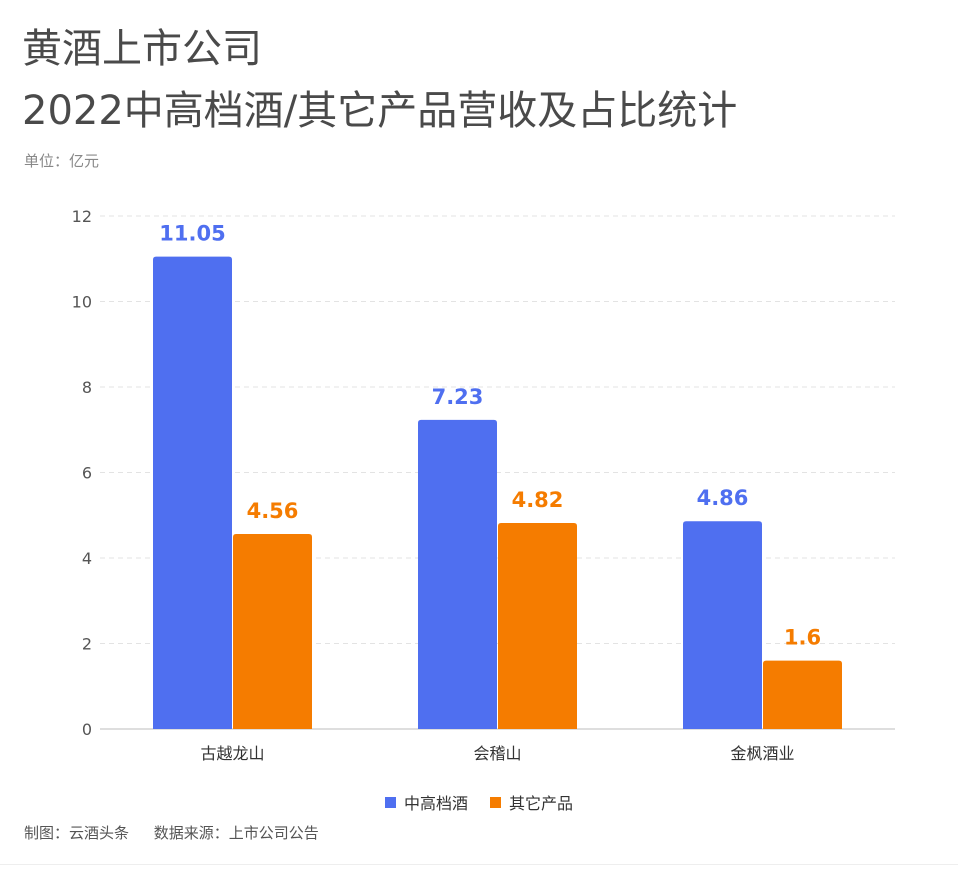 The image size is (958, 871). I want to click on bottom-divider, so click(479, 864).